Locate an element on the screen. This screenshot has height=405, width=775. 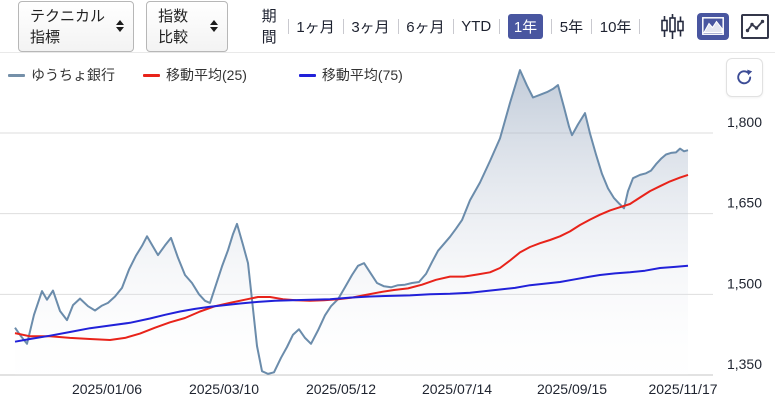
y-axis-label: 1,800 is located at coordinates (744, 122).